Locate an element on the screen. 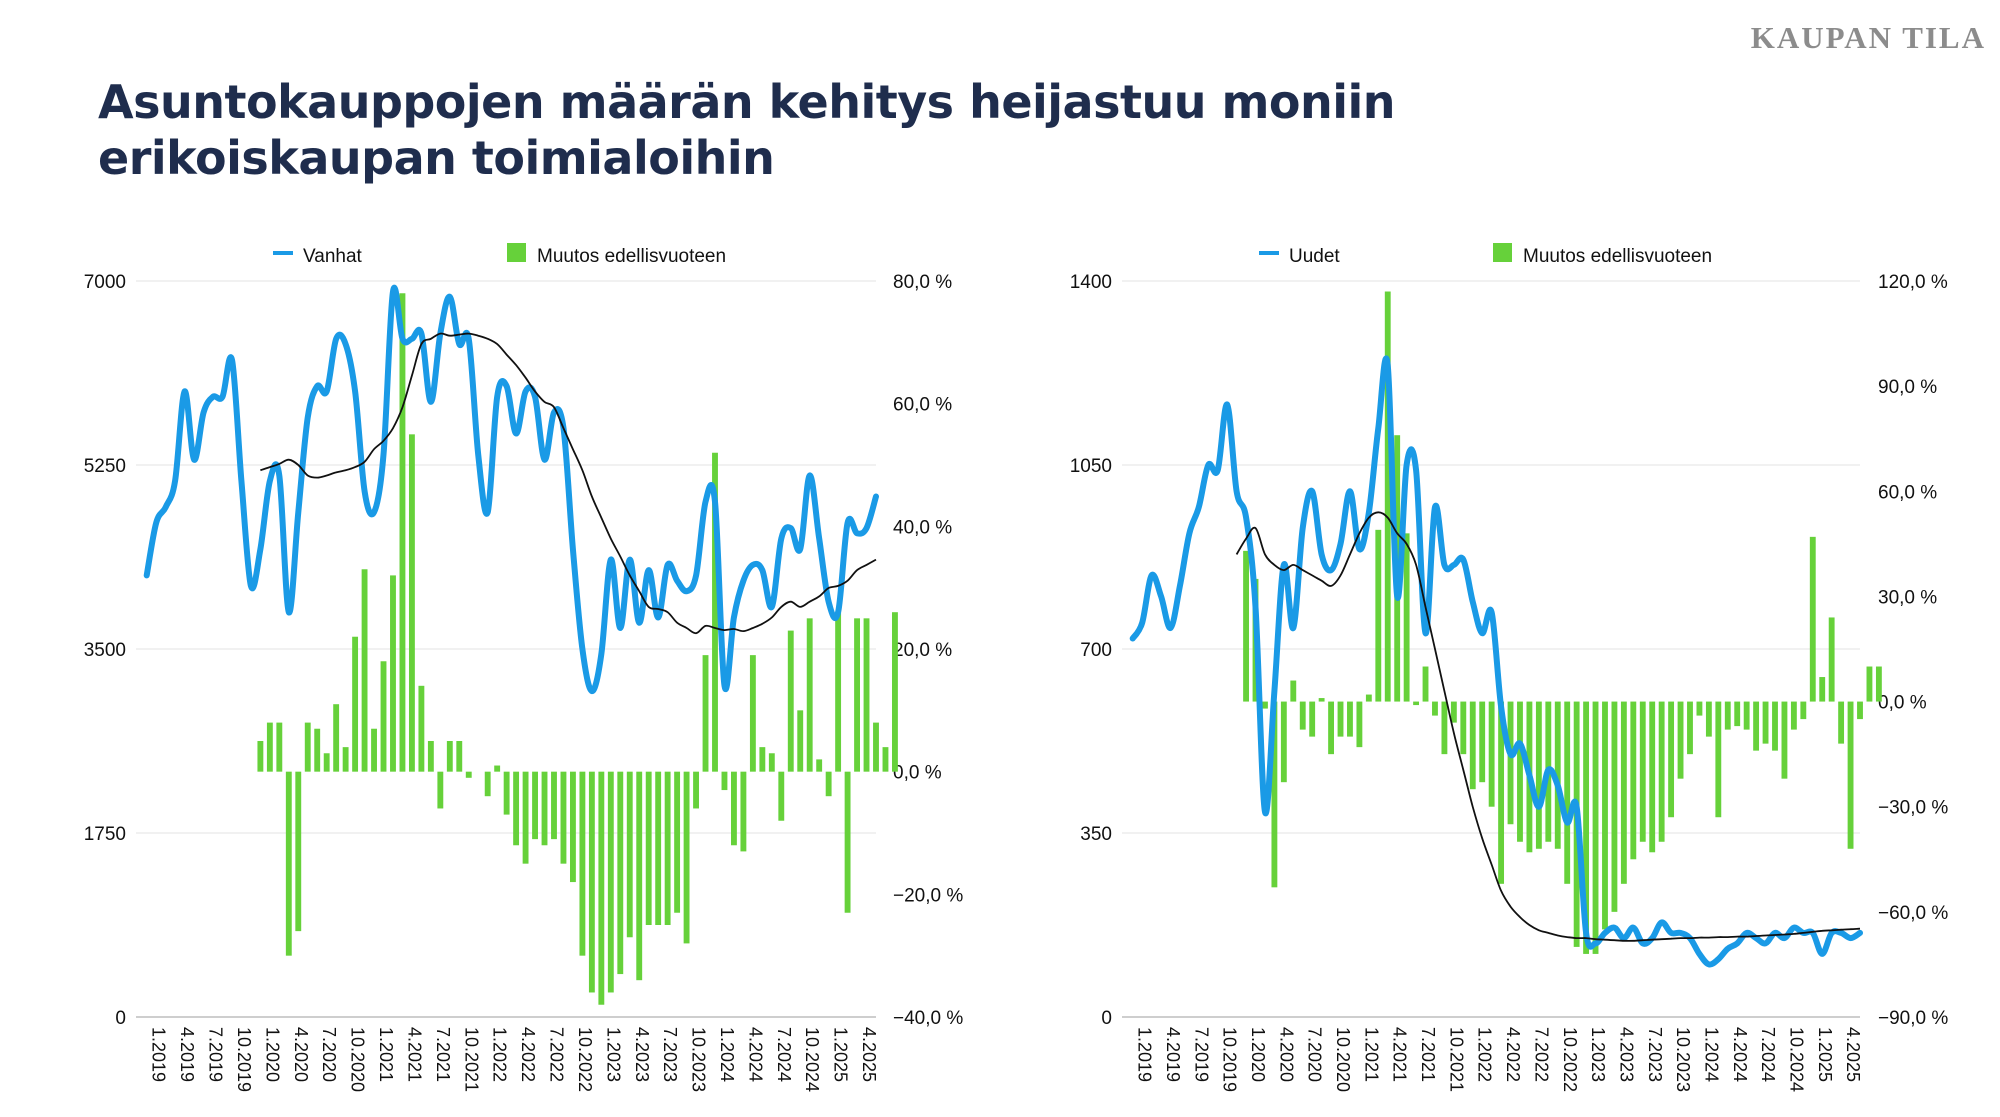 The height and width of the screenshot is (1117, 2000). x-axis-tick-label: 4.2019 is located at coordinates (1173, 1054).